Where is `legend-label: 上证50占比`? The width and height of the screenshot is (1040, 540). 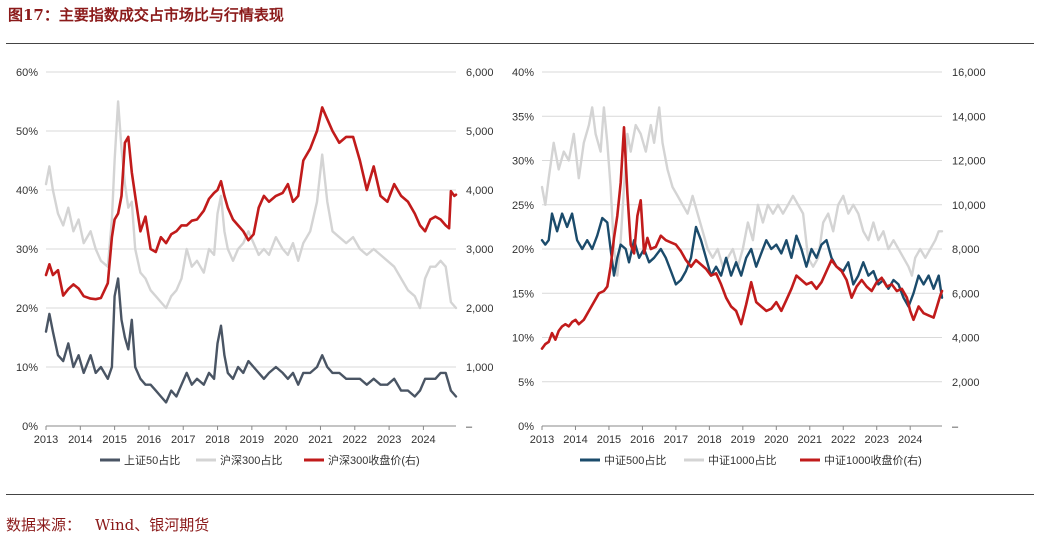
legend-label: 上证50占比 is located at coordinates (152, 460).